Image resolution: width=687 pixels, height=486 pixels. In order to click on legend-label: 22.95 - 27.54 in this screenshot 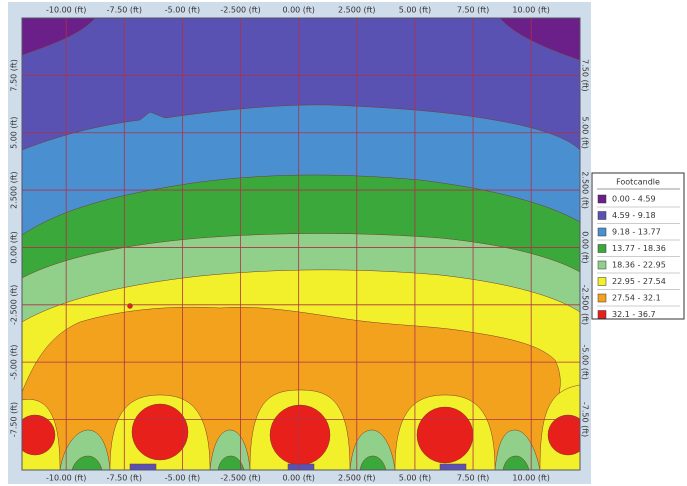, I will do `click(639, 281)`.